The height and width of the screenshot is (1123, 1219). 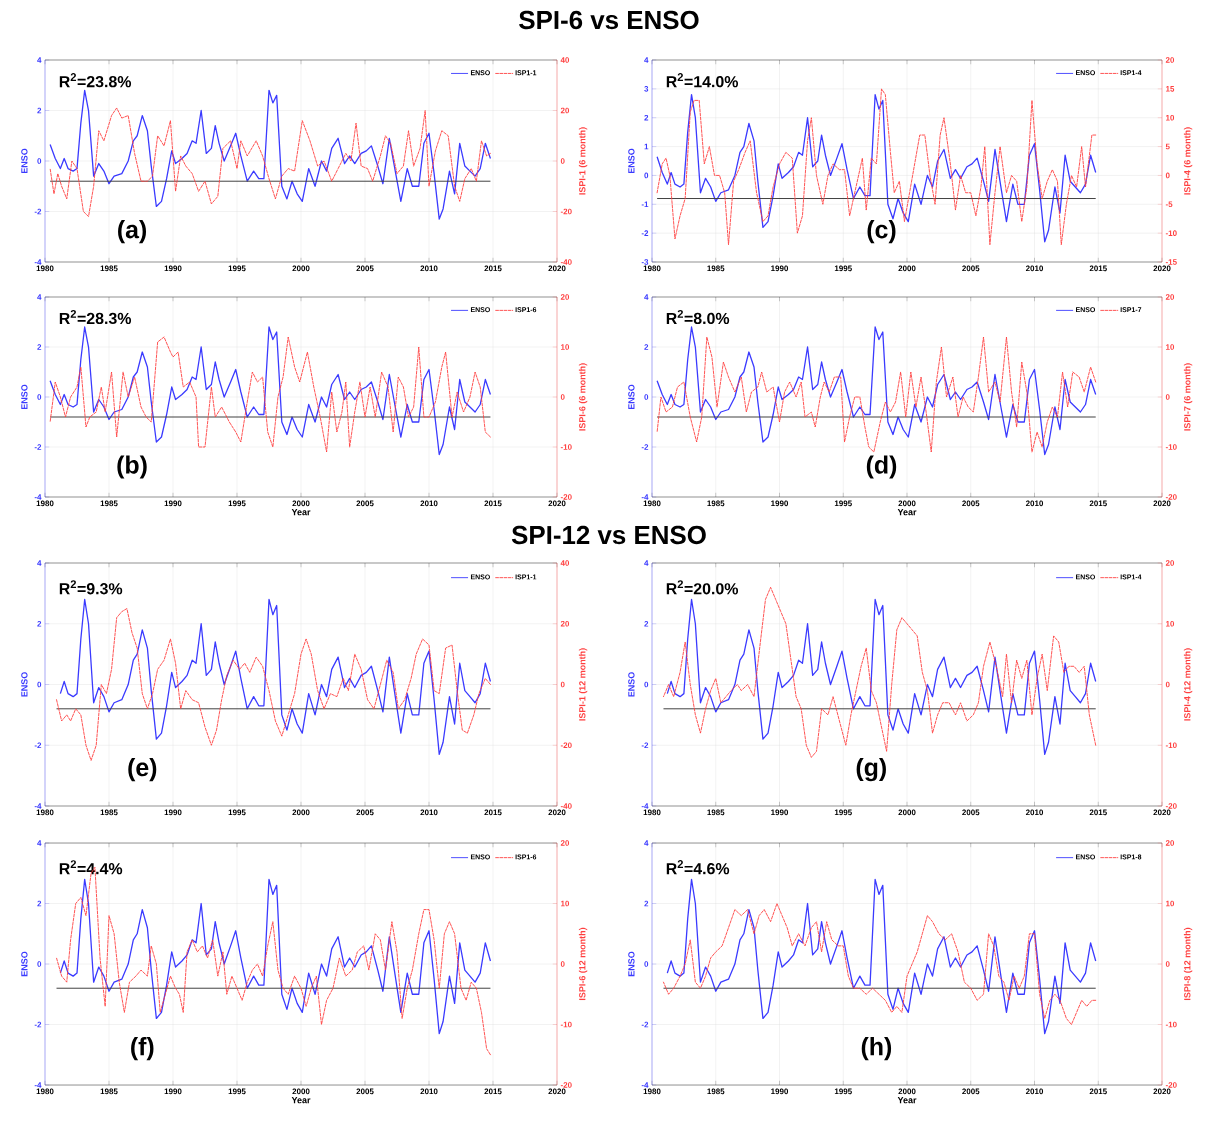 I want to click on y2-axis-title: ISPI-1 (6 month), so click(x=583, y=161).